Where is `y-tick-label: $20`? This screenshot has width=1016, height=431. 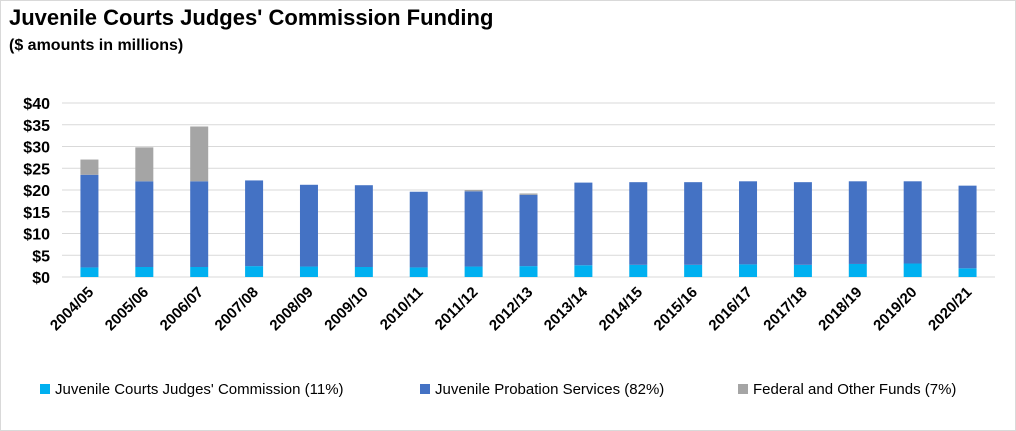
y-tick-label: $20 is located at coordinates (36, 191).